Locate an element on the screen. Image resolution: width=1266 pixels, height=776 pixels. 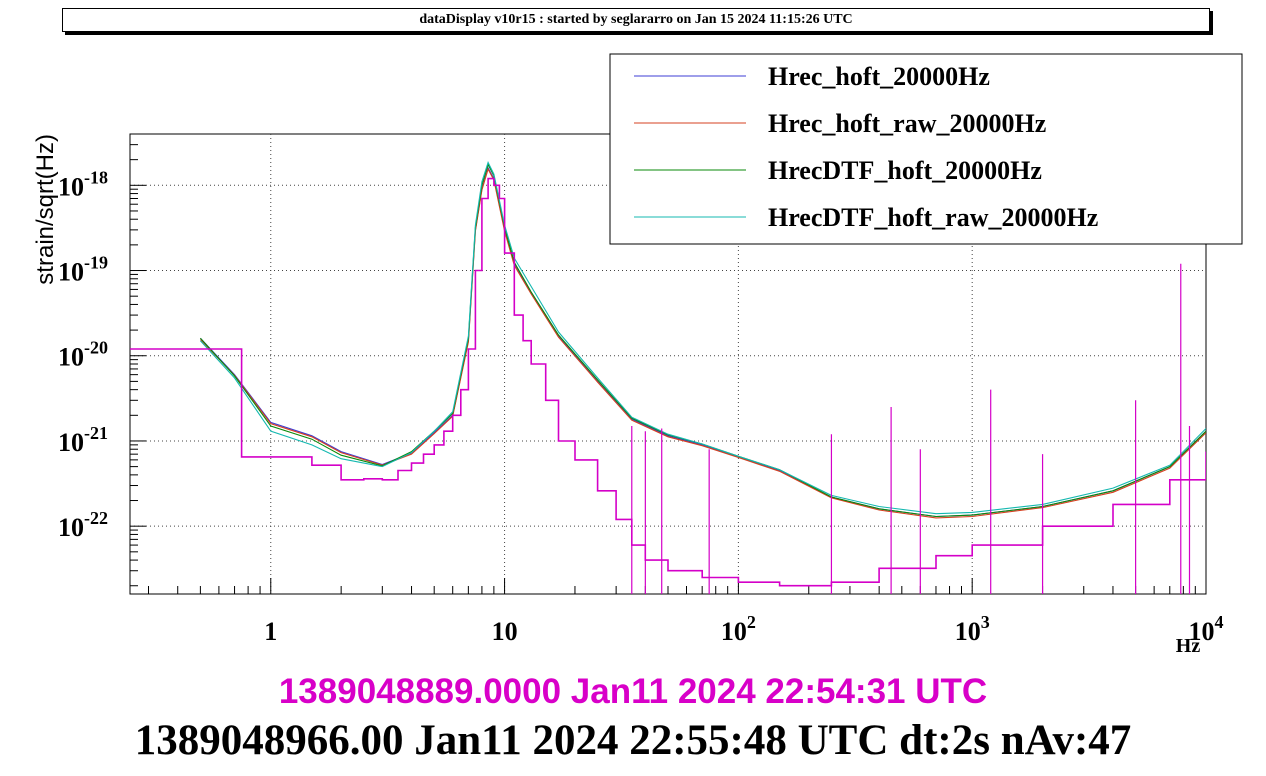
x-tick-label-3: 10³ is located at coordinates (972, 629).